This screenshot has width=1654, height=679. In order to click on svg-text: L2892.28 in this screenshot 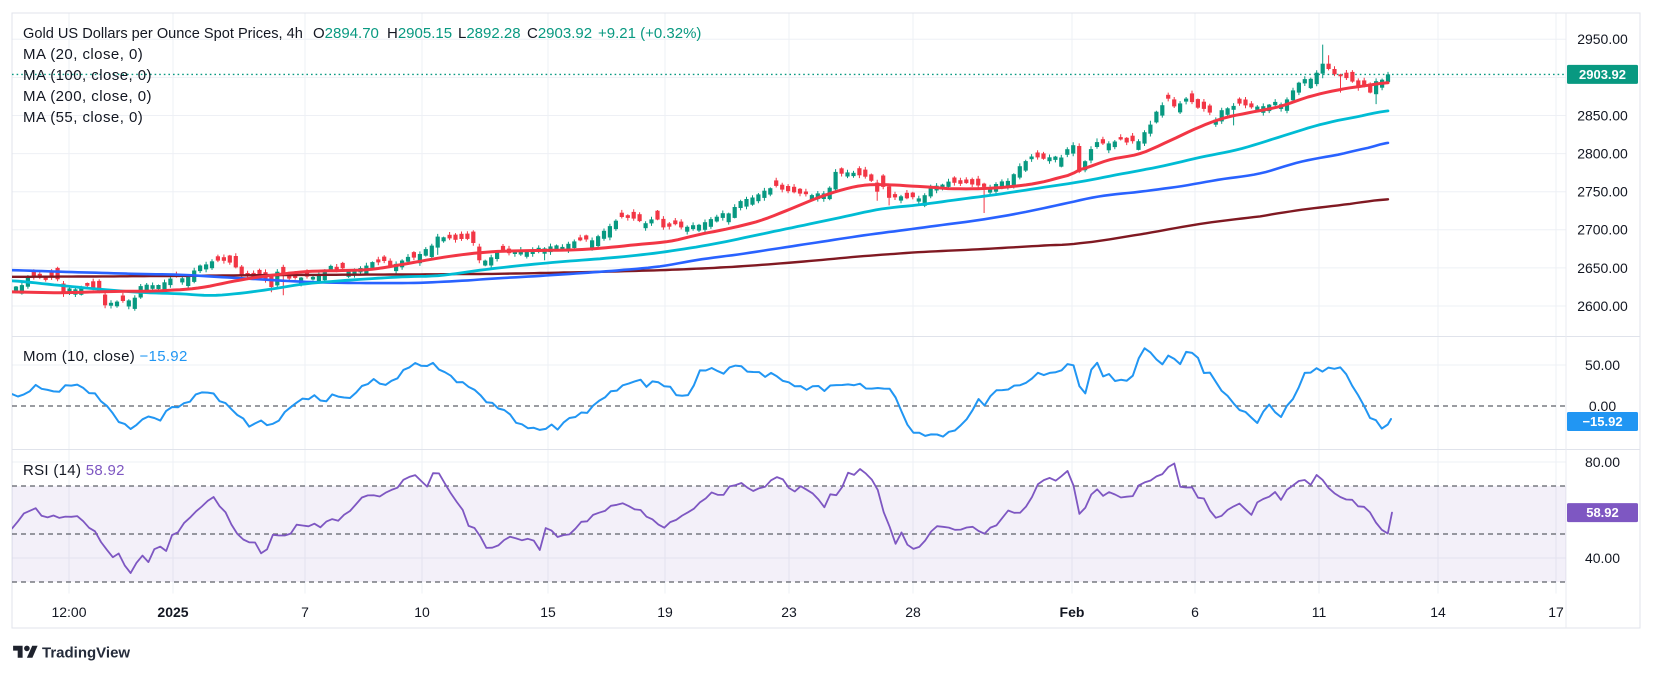, I will do `click(489, 33)`.